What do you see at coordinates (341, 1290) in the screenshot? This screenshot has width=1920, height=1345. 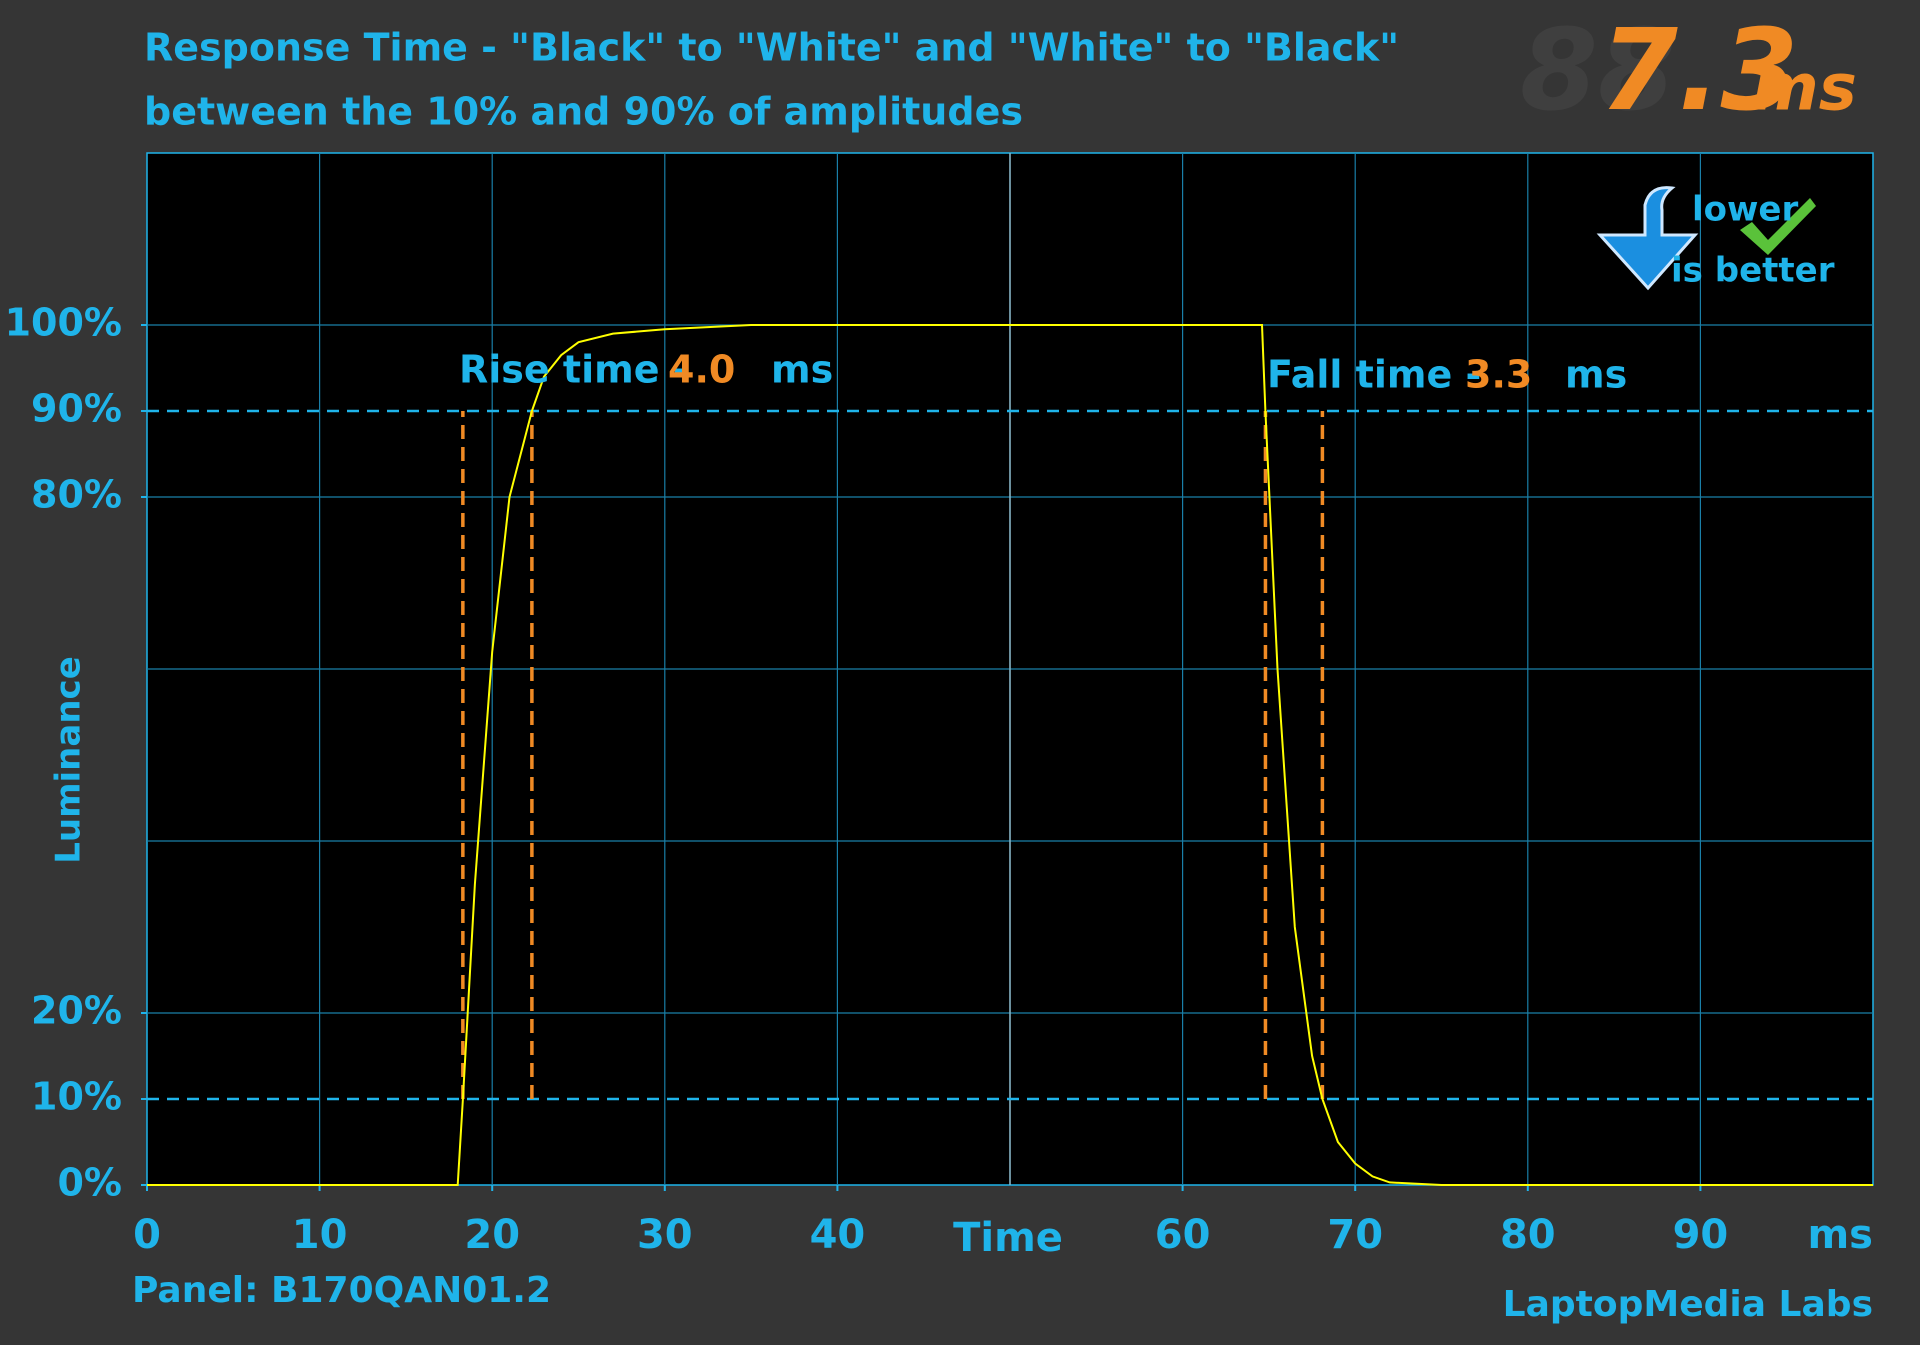 I see `panel-note: Panel: B170QAN01.2` at bounding box center [341, 1290].